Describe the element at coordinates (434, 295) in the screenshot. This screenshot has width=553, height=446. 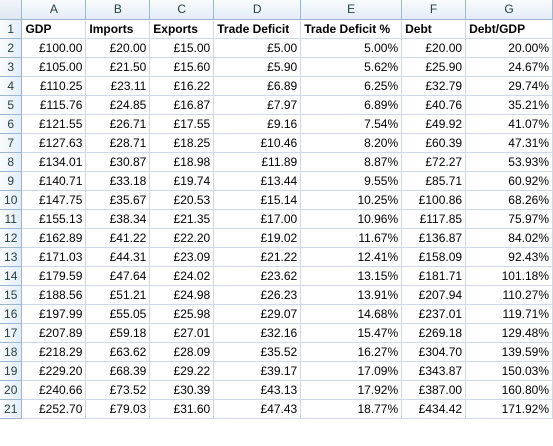
I see `table-cell: £207.94` at that location.